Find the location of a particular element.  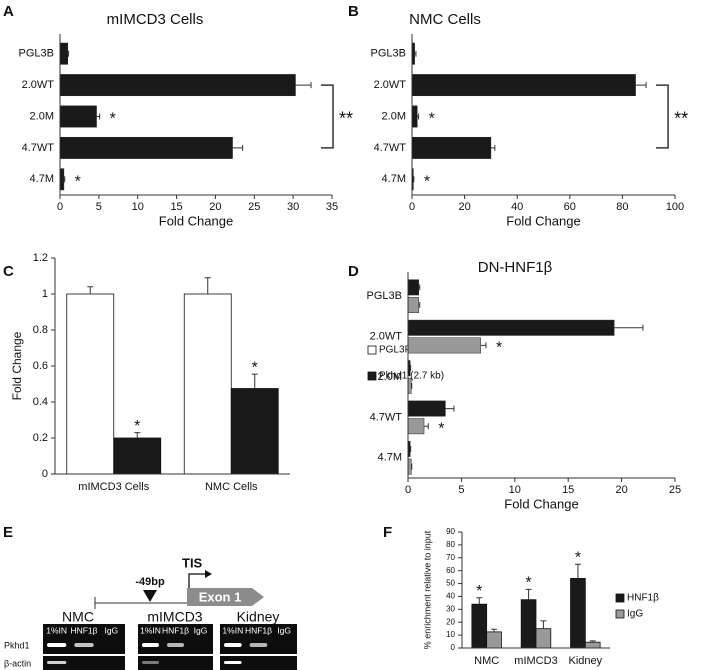

x-tick-label: 100 is located at coordinates (675, 207).